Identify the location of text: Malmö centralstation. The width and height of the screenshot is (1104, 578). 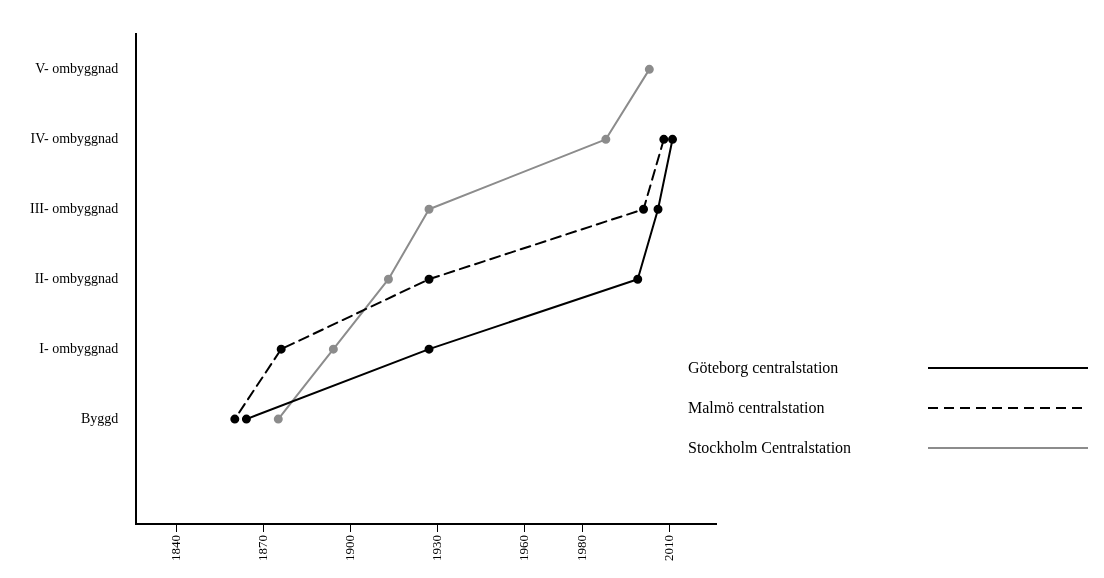
(757, 408).